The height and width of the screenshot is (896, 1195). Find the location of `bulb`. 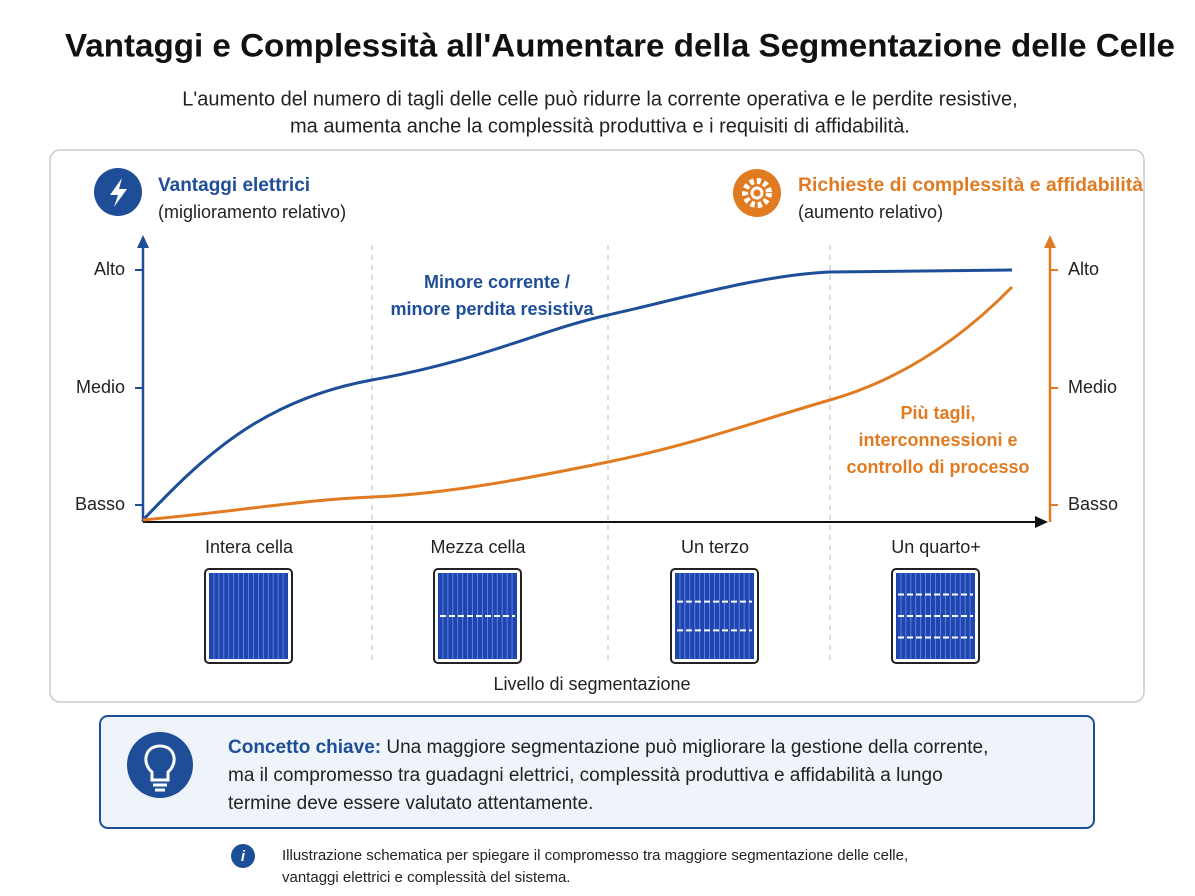

bulb is located at coordinates (160, 768).